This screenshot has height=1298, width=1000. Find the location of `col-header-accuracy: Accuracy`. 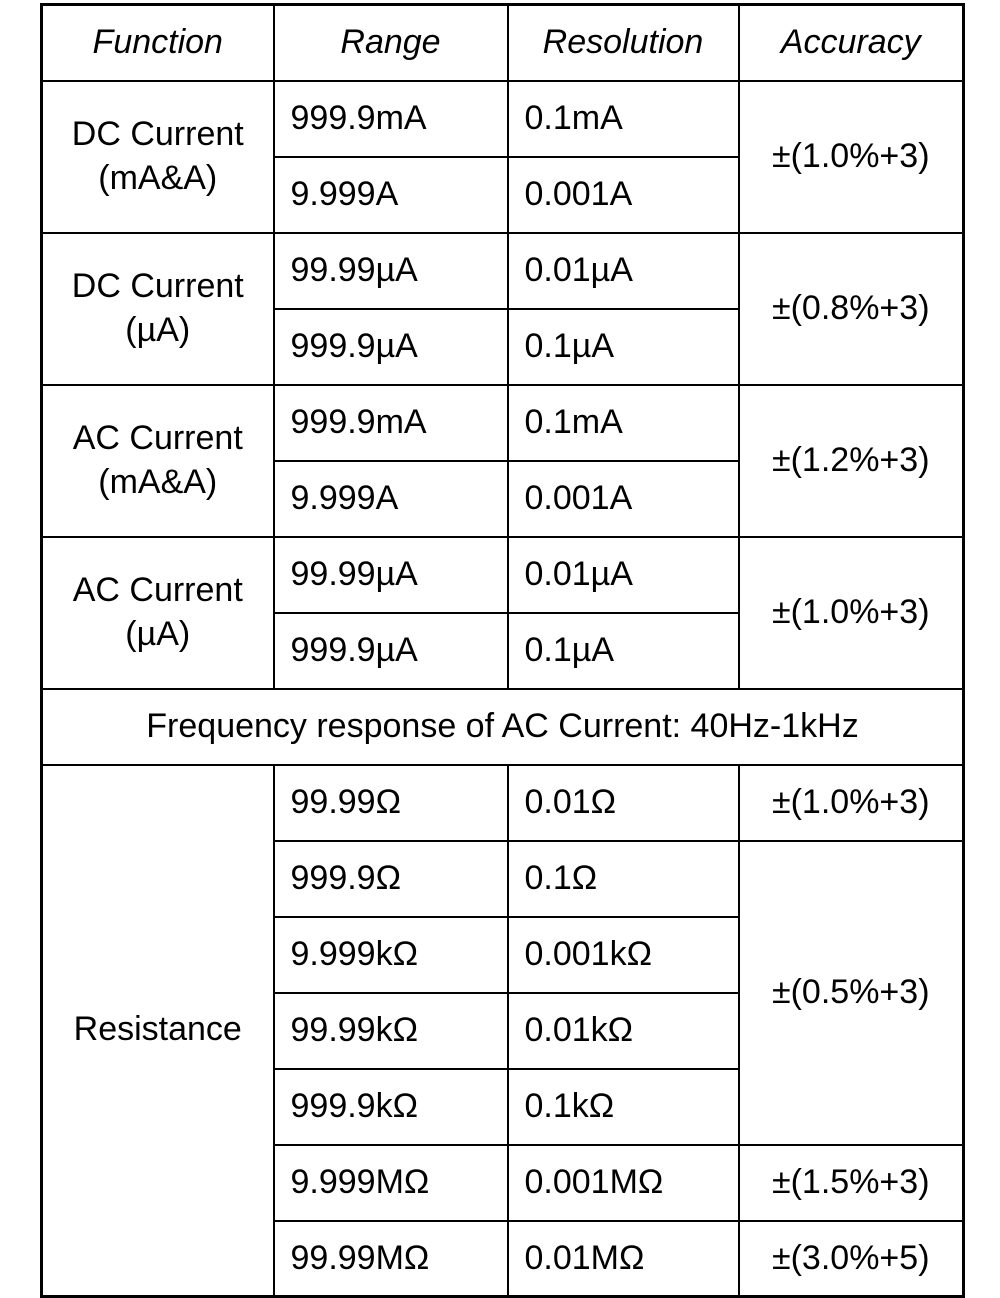

col-header-accuracy: Accuracy is located at coordinates (851, 42).